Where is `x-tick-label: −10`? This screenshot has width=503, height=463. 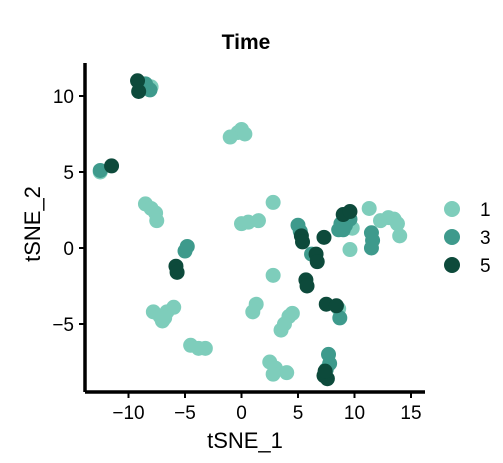 x-tick-label: −10 is located at coordinates (128, 413).